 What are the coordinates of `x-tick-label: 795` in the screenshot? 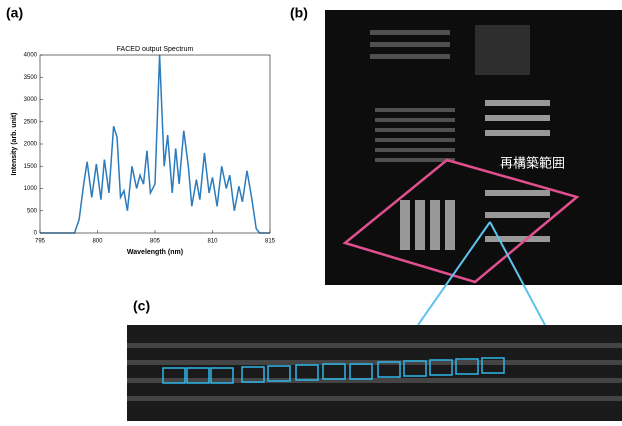 It's located at (40, 242).